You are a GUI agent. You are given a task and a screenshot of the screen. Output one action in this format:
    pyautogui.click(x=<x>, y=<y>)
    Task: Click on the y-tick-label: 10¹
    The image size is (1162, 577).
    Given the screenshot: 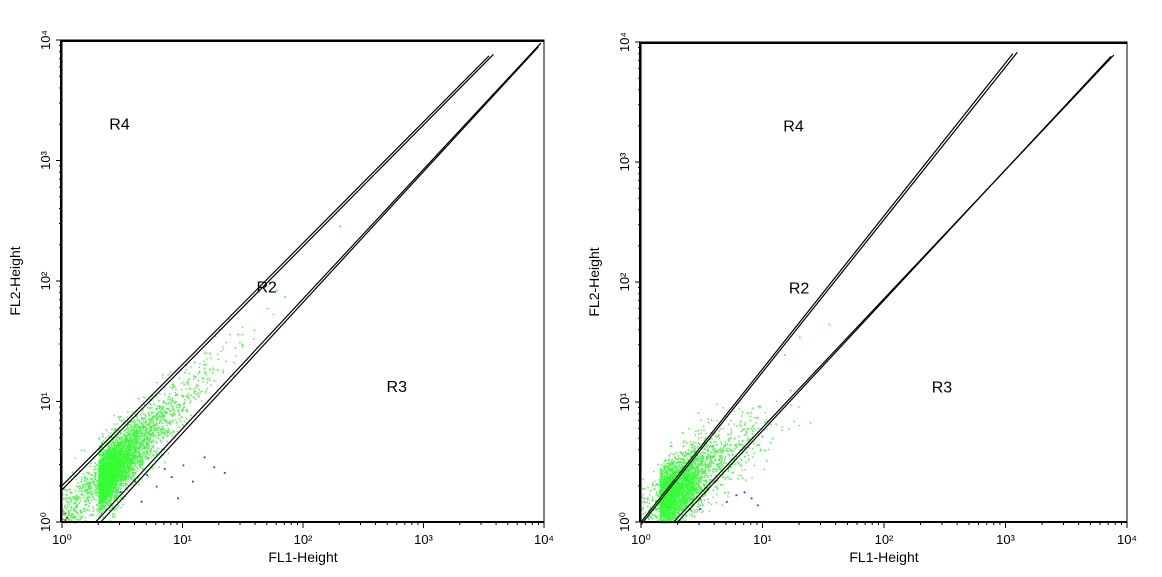 What is the action you would take?
    pyautogui.click(x=45, y=400)
    